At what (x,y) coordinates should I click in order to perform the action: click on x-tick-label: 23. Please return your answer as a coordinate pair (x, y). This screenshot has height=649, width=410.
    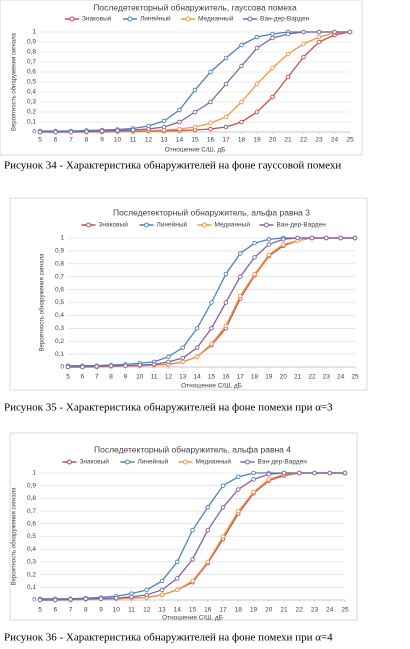
    Looking at the image, I should click on (319, 140).